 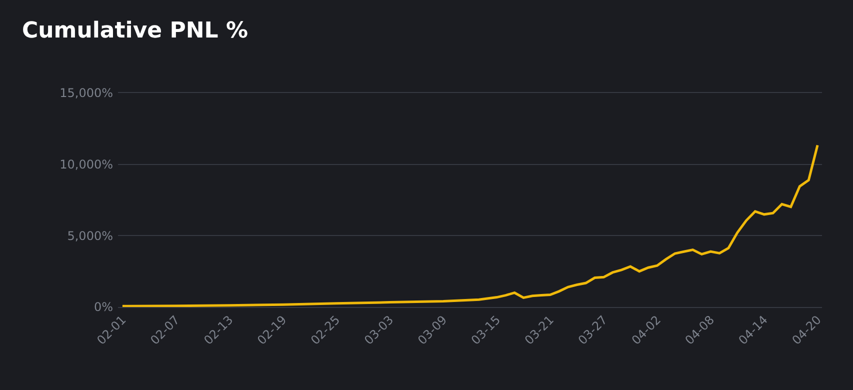 I want to click on y-tick-label: 15,000%, so click(x=86, y=93).